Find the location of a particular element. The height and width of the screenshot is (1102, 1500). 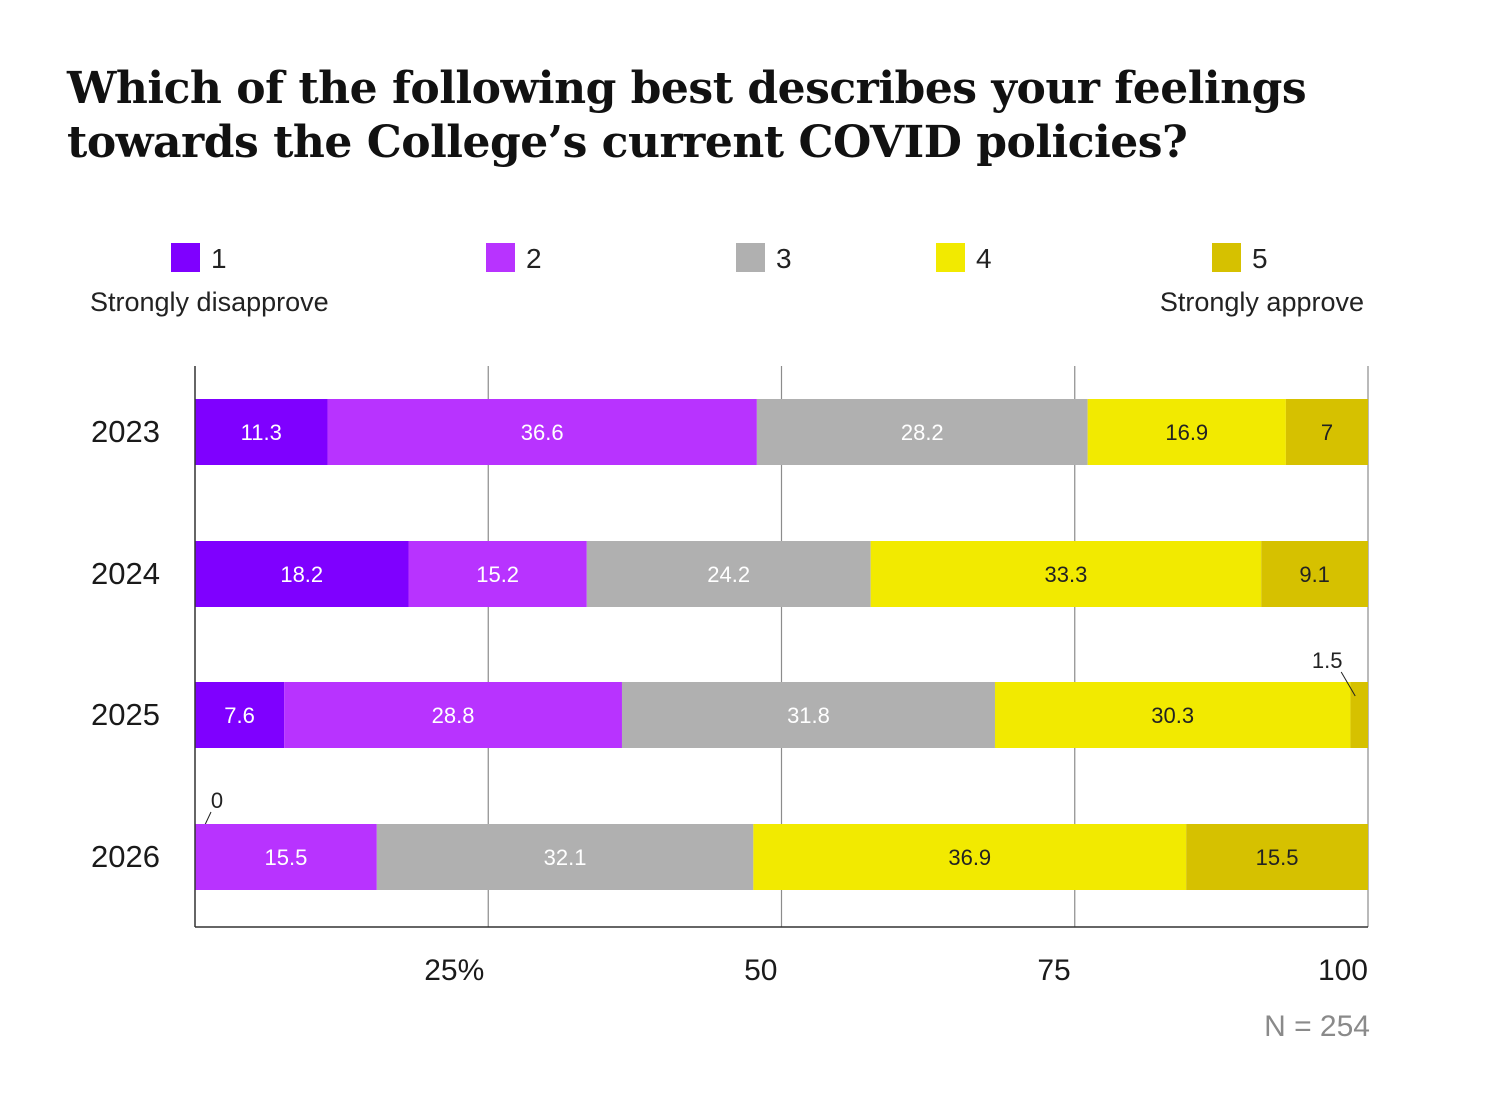

data-label-2026-1: 0 is located at coordinates (217, 800).